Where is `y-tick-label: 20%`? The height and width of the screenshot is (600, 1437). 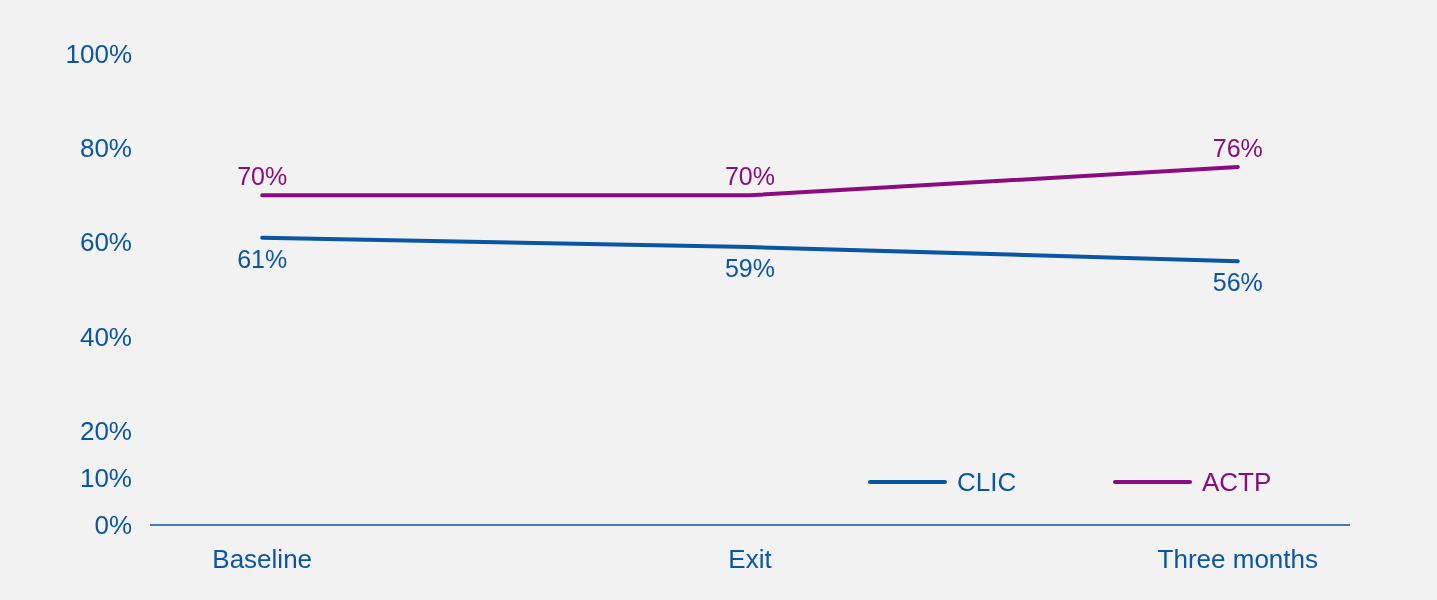
y-tick-label: 20% is located at coordinates (105, 430).